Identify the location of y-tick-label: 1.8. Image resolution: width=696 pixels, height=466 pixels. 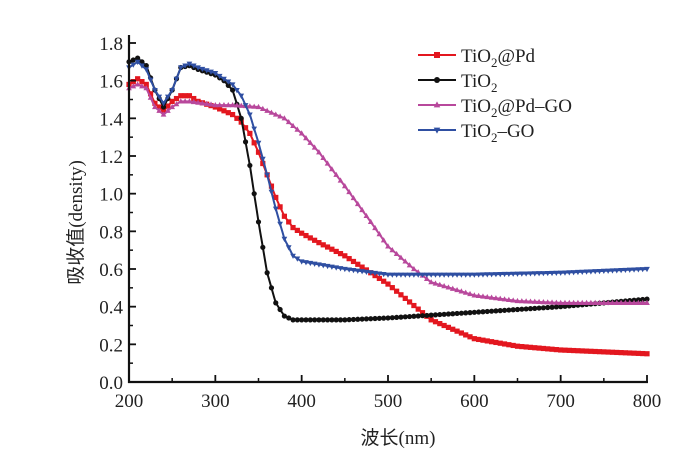
(111, 44).